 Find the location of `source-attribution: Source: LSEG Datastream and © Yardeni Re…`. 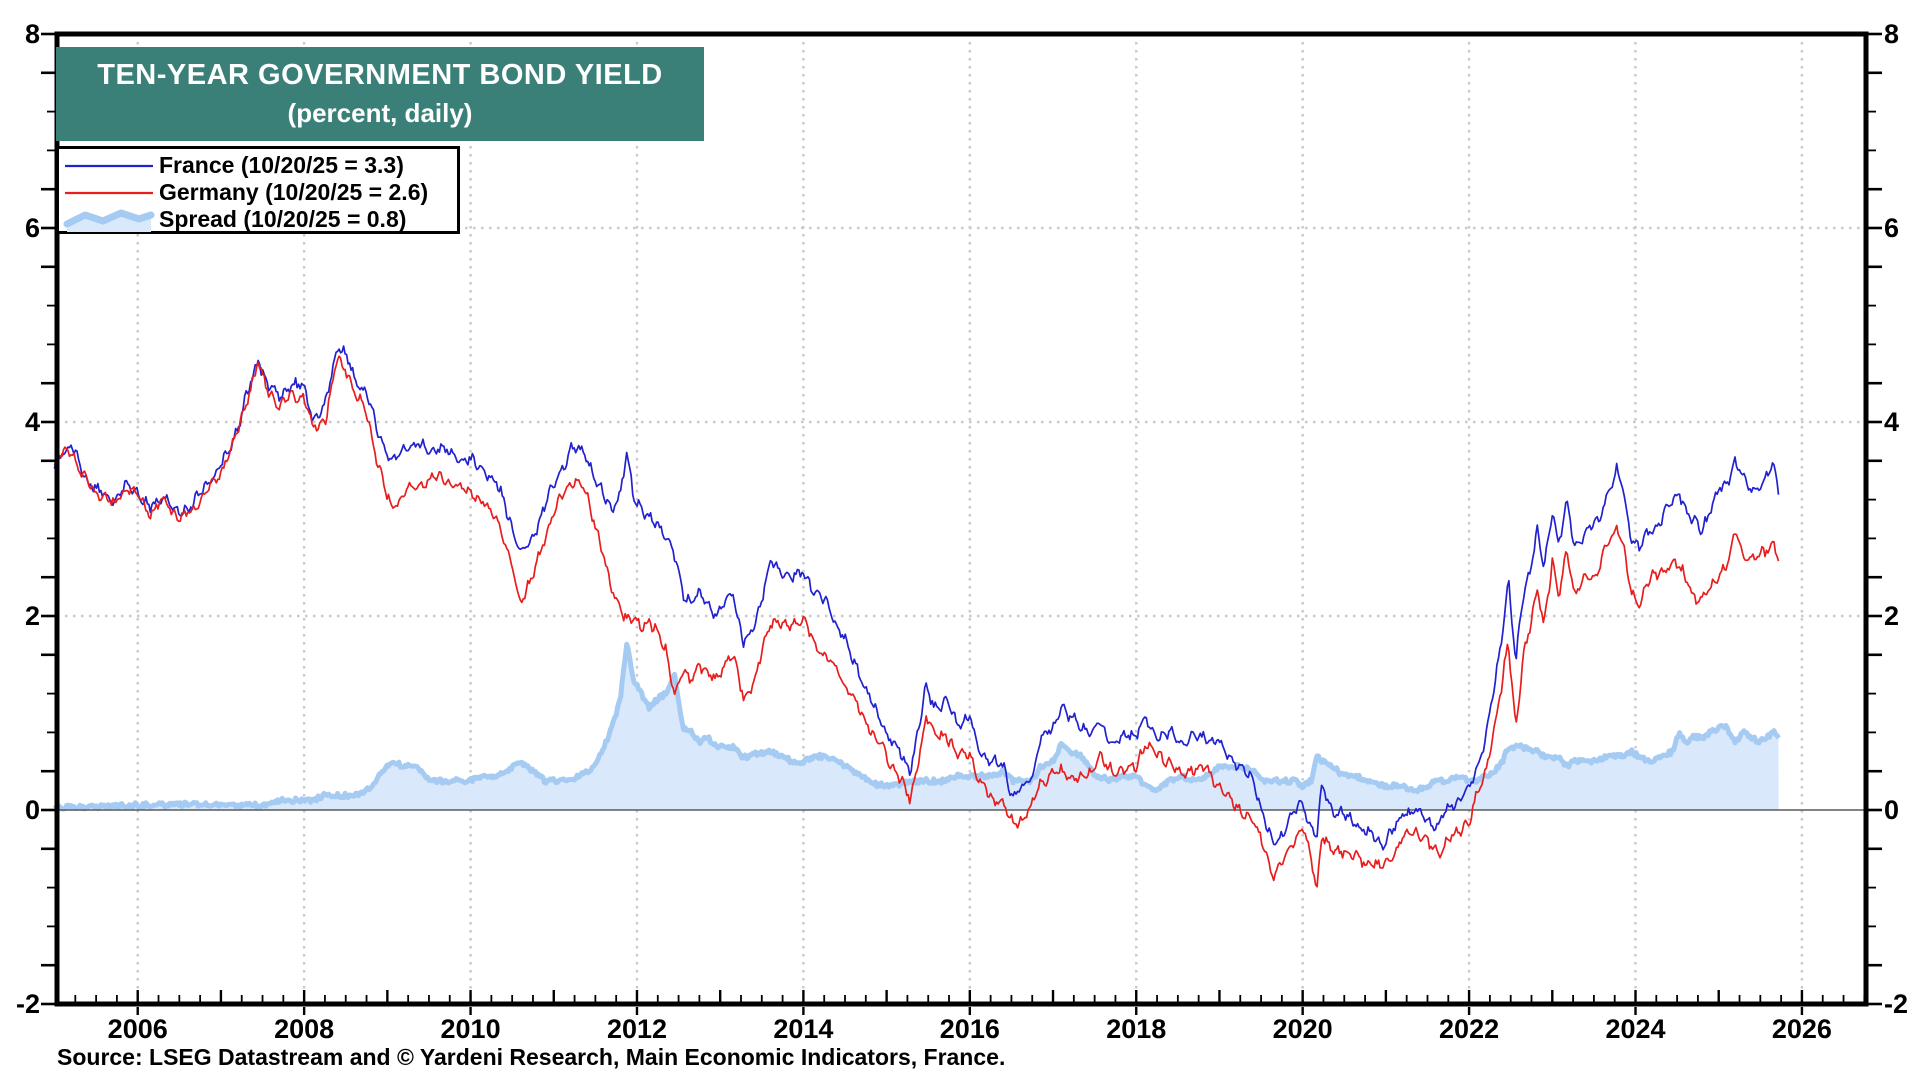

source-attribution: Source: LSEG Datastream and © Yardeni Re… is located at coordinates (531, 1057).